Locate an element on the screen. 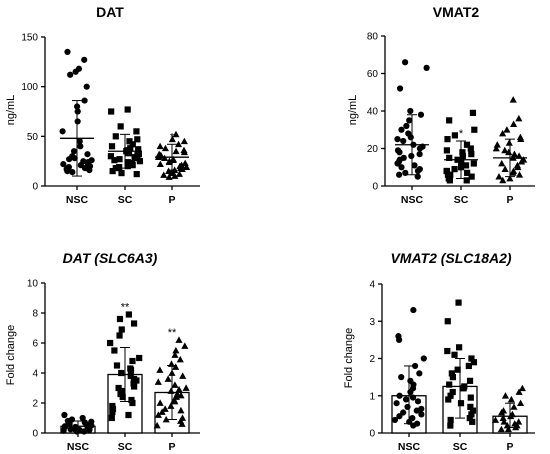 The height and width of the screenshot is (454, 550). y-tick-label: 100 is located at coordinates (29, 87).